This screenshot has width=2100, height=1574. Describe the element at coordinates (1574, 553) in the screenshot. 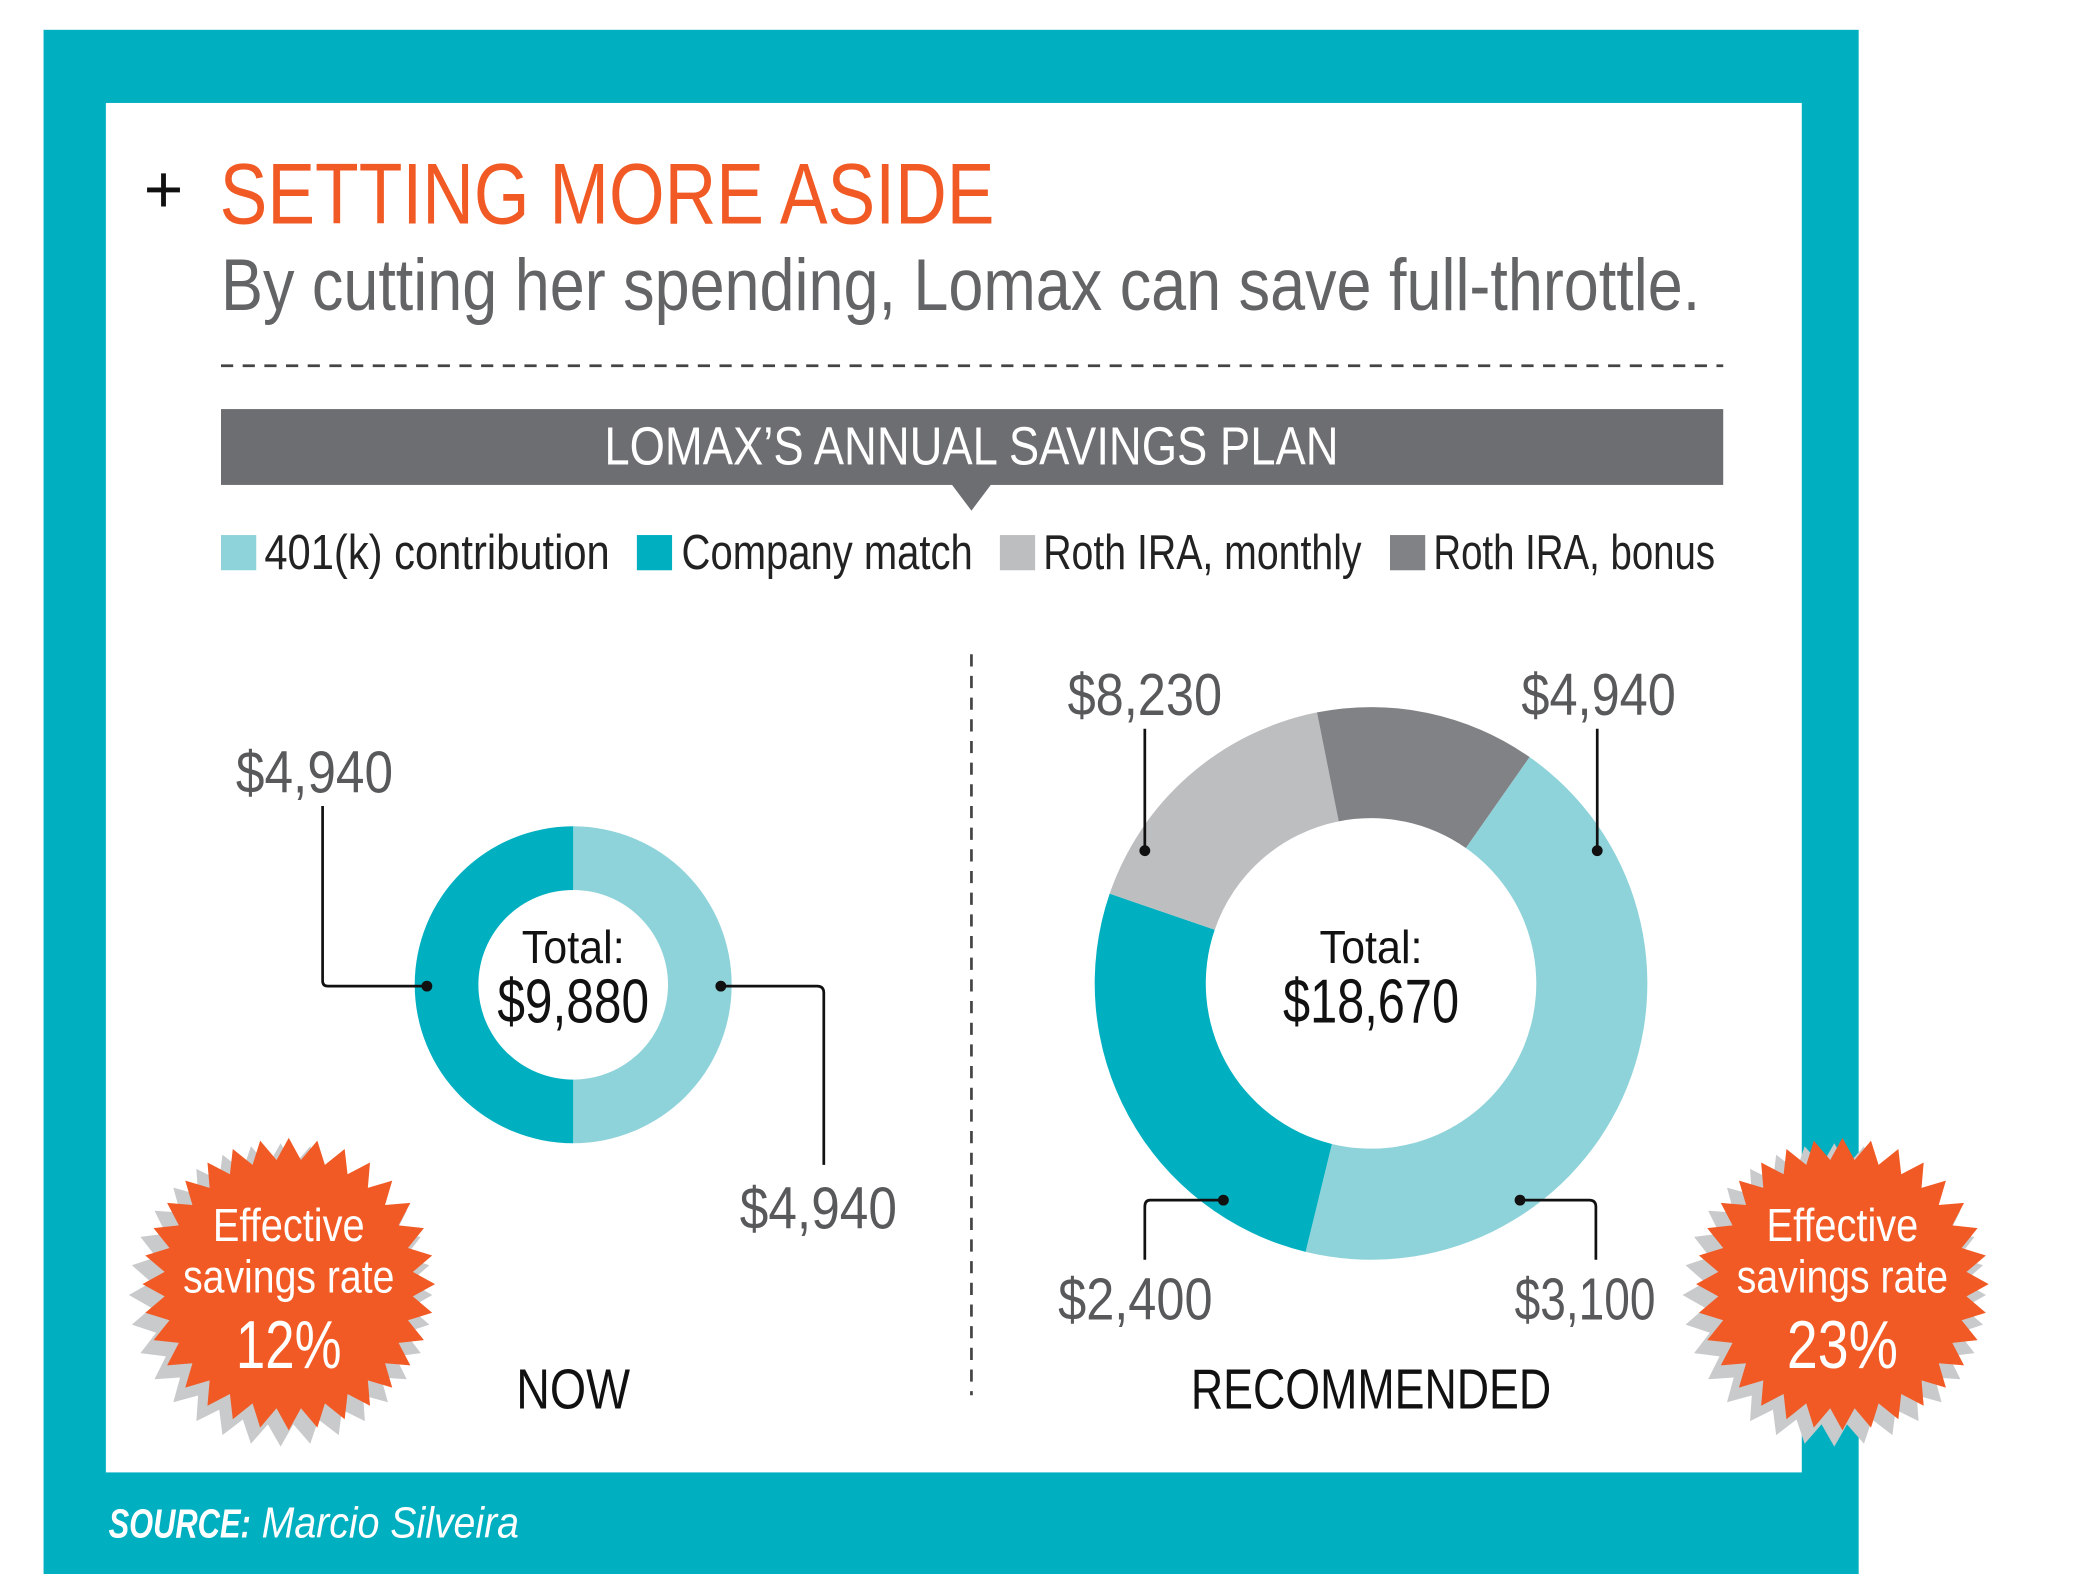

I see `legend-label-roth-bonus: Roth IRA, bonus` at that location.